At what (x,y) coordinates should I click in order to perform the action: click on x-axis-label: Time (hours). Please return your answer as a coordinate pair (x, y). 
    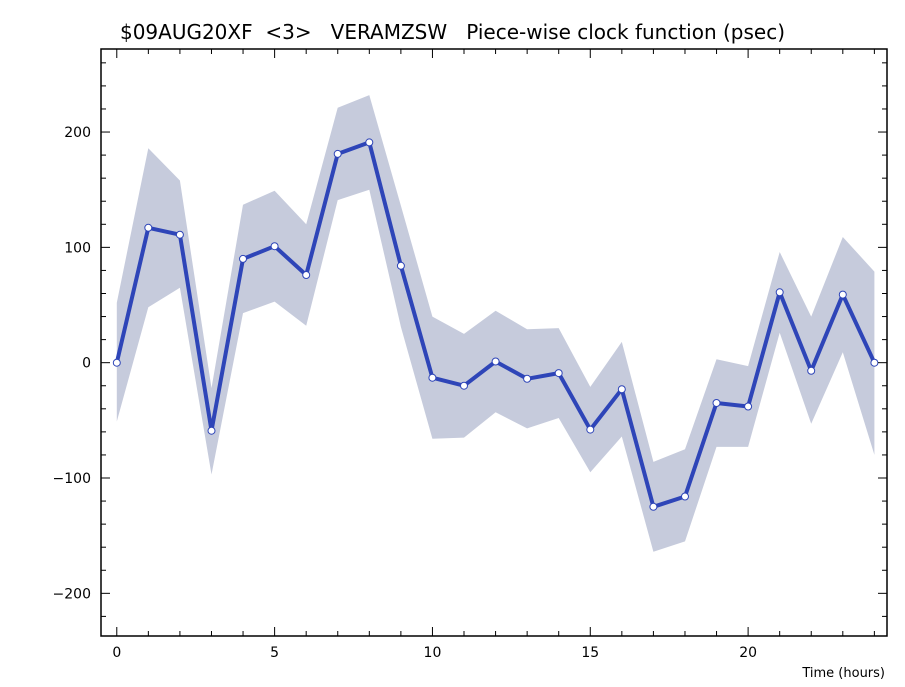
    Looking at the image, I should click on (843, 673).